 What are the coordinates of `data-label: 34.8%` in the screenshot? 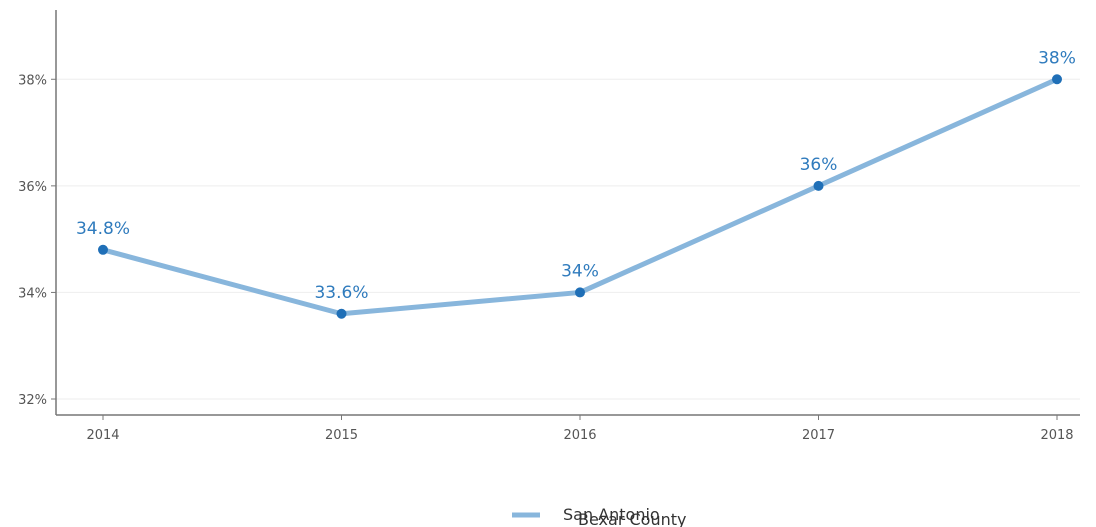 It's located at (103, 229).